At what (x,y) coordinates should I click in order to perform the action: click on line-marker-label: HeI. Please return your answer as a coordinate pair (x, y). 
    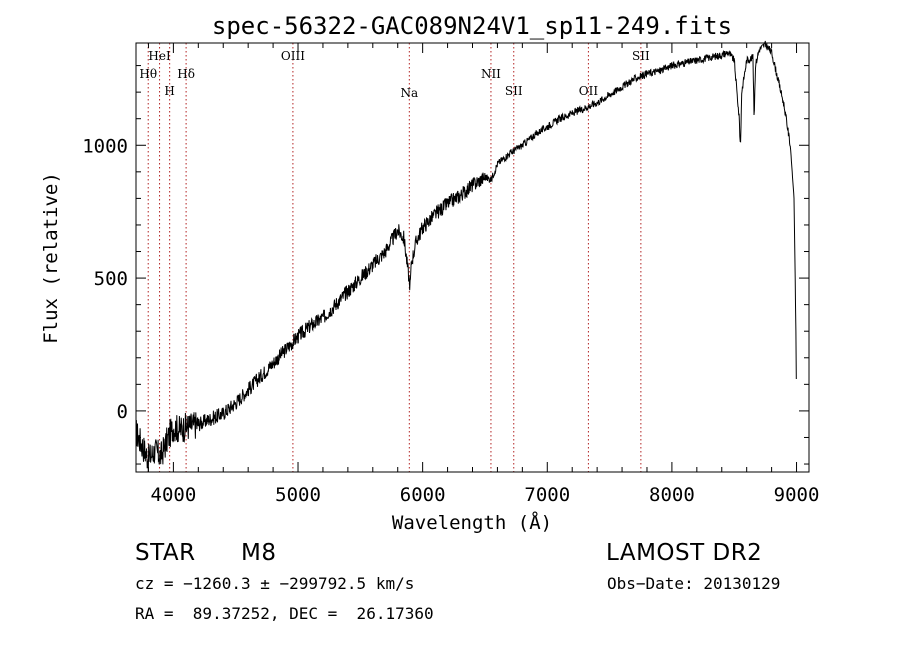
    Looking at the image, I should click on (159, 56).